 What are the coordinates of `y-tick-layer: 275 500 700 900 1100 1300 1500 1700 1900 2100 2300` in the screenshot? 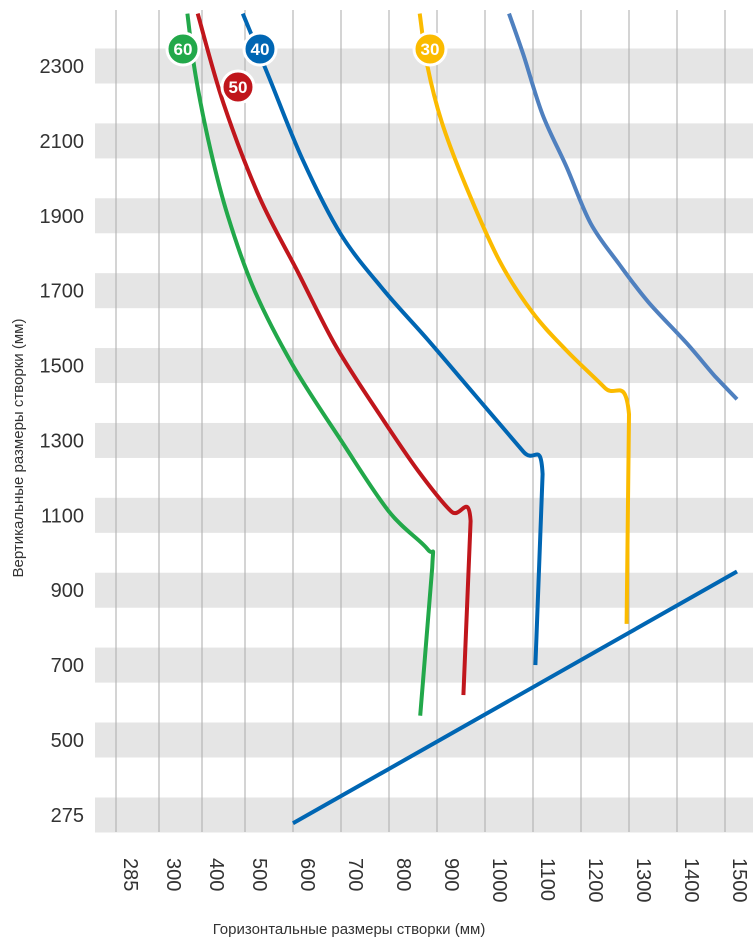 It's located at (62, 441).